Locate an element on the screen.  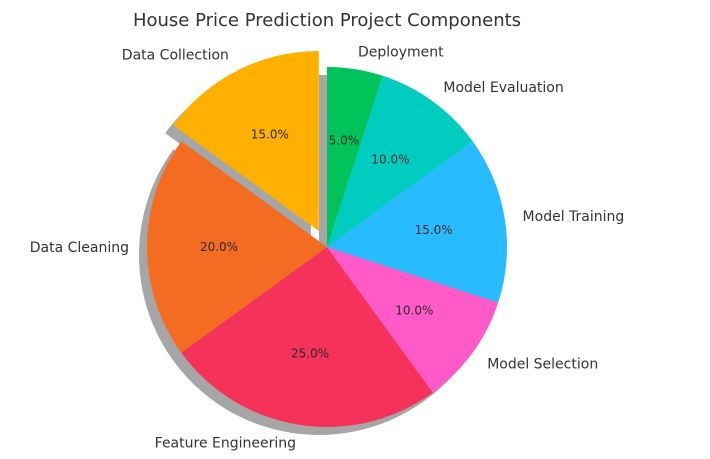
pie-slice-feature-engineering is located at coordinates (307, 337).